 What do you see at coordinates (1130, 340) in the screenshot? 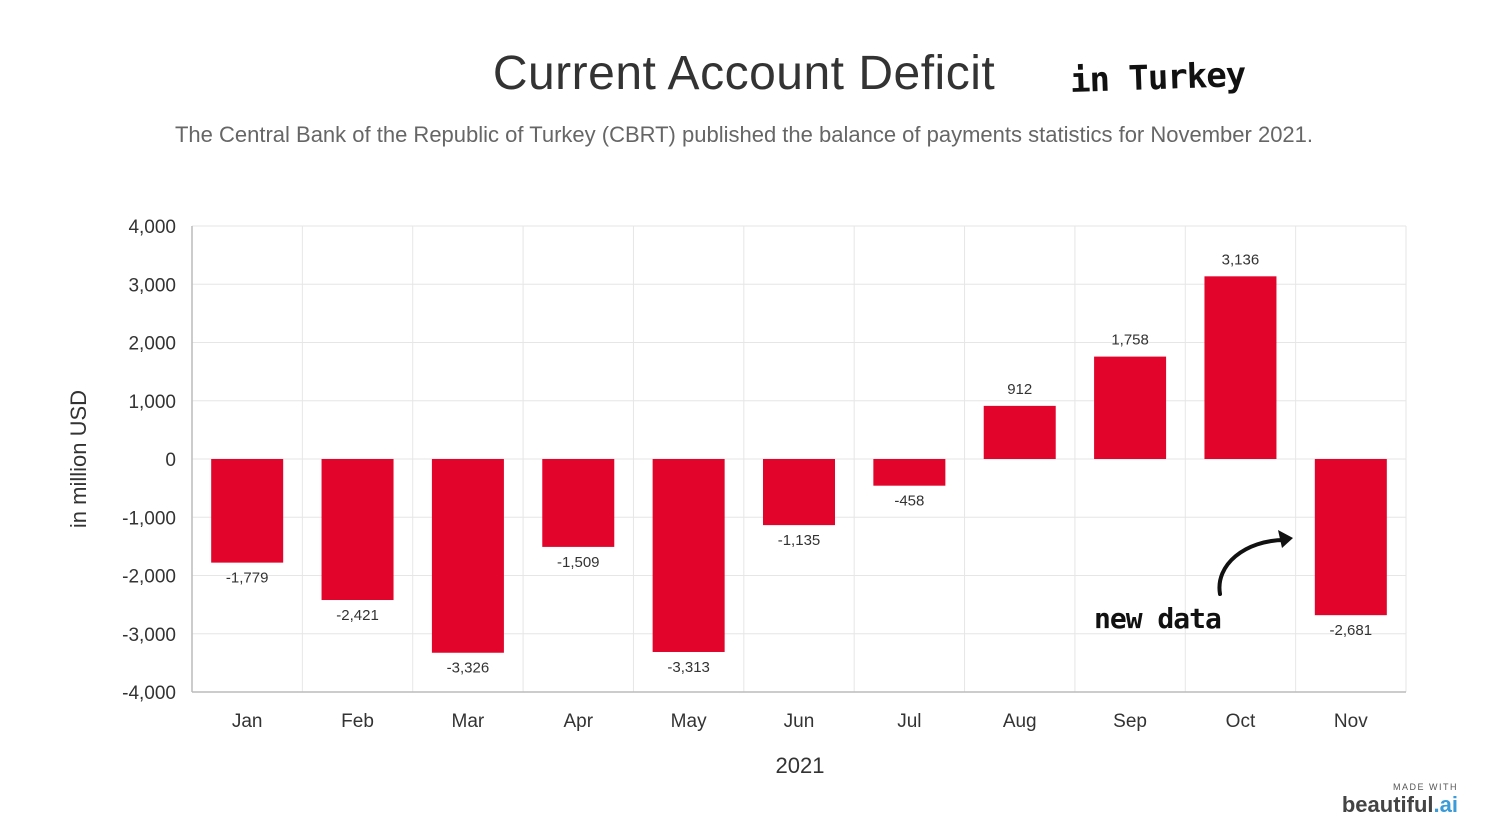
I see `data-label: 1,758` at bounding box center [1130, 340].